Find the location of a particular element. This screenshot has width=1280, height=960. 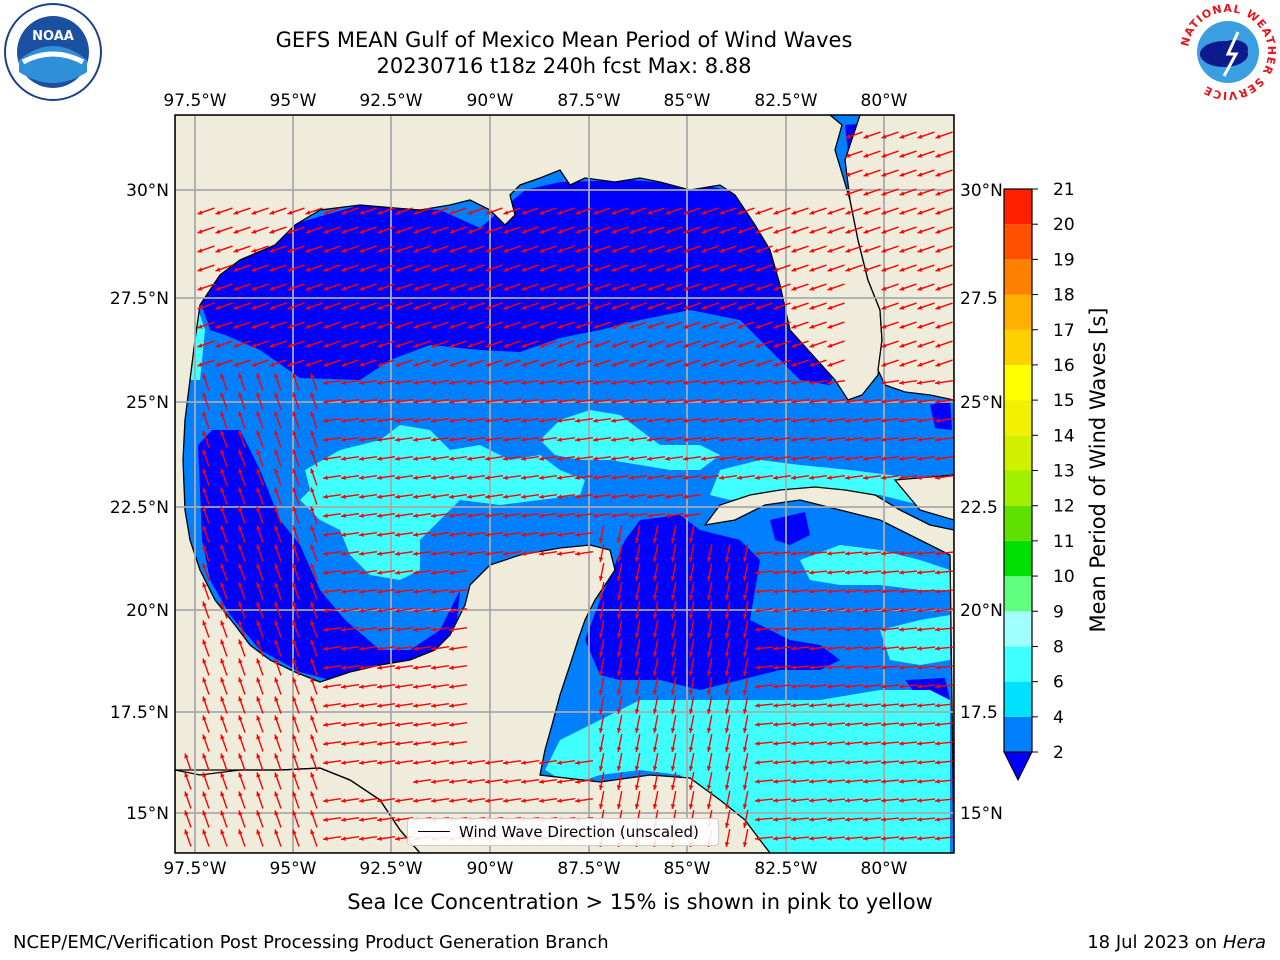

lon-tick-top: 90°W is located at coordinates (490, 101).